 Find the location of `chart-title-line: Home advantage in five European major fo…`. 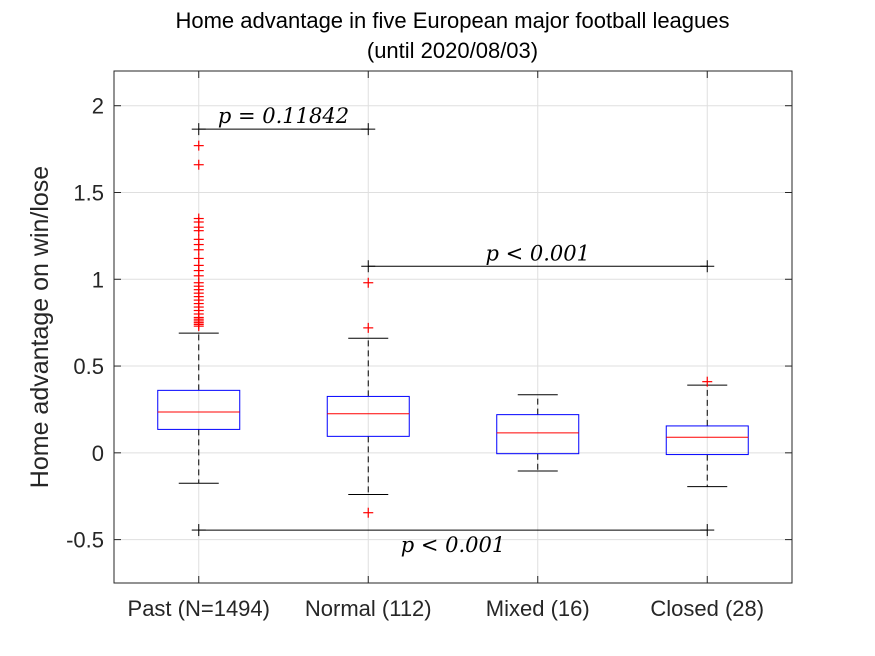

chart-title-line: Home advantage in five European major fo… is located at coordinates (452, 20).